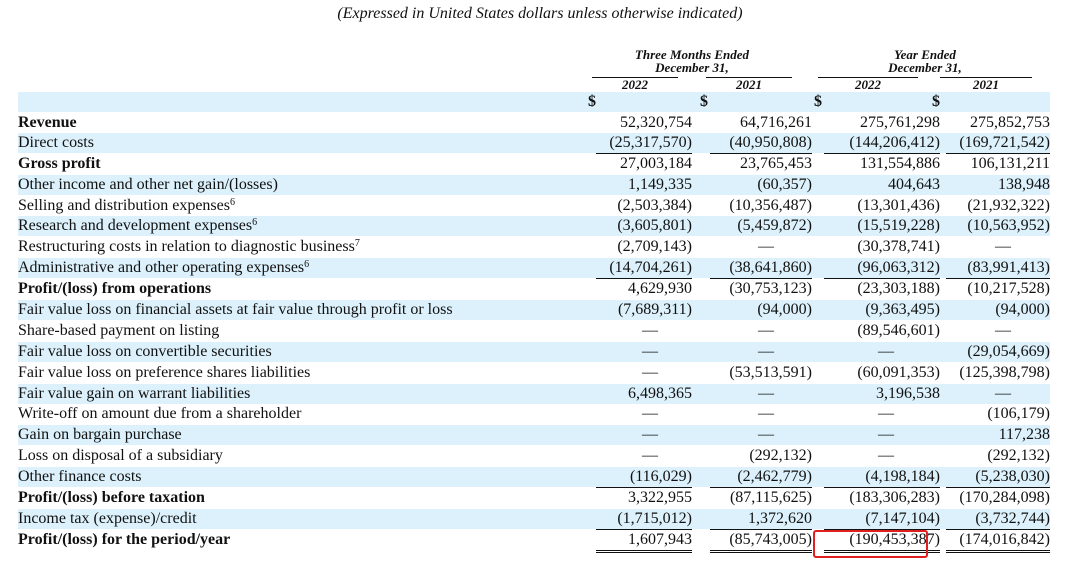 Image resolution: width=1080 pixels, height=564 pixels. Describe the element at coordinates (900, 122) in the screenshot. I see `cell-value: 275,761,298` at that location.